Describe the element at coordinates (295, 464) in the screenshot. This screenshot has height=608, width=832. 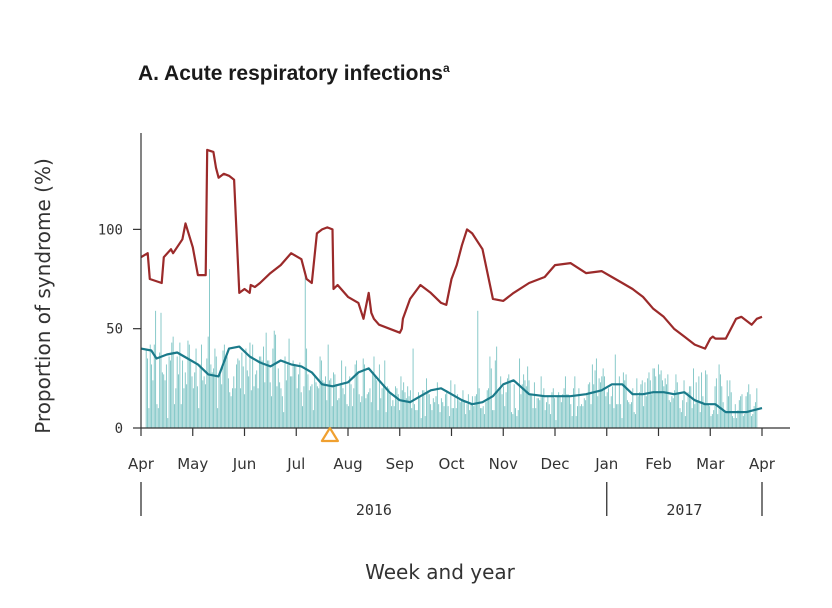
I see `x-tick-label: Jul` at that location.